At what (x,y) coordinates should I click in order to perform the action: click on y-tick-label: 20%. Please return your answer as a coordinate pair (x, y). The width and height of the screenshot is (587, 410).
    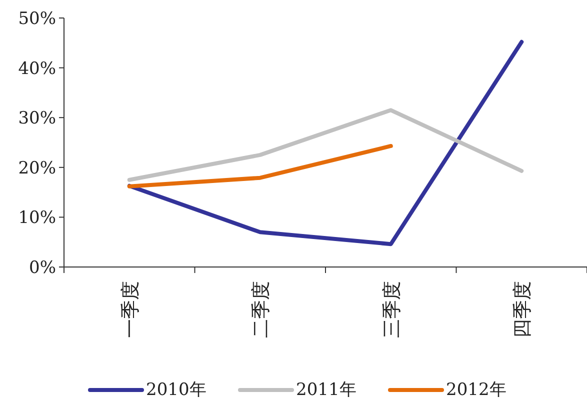
    Looking at the image, I should click on (37, 168).